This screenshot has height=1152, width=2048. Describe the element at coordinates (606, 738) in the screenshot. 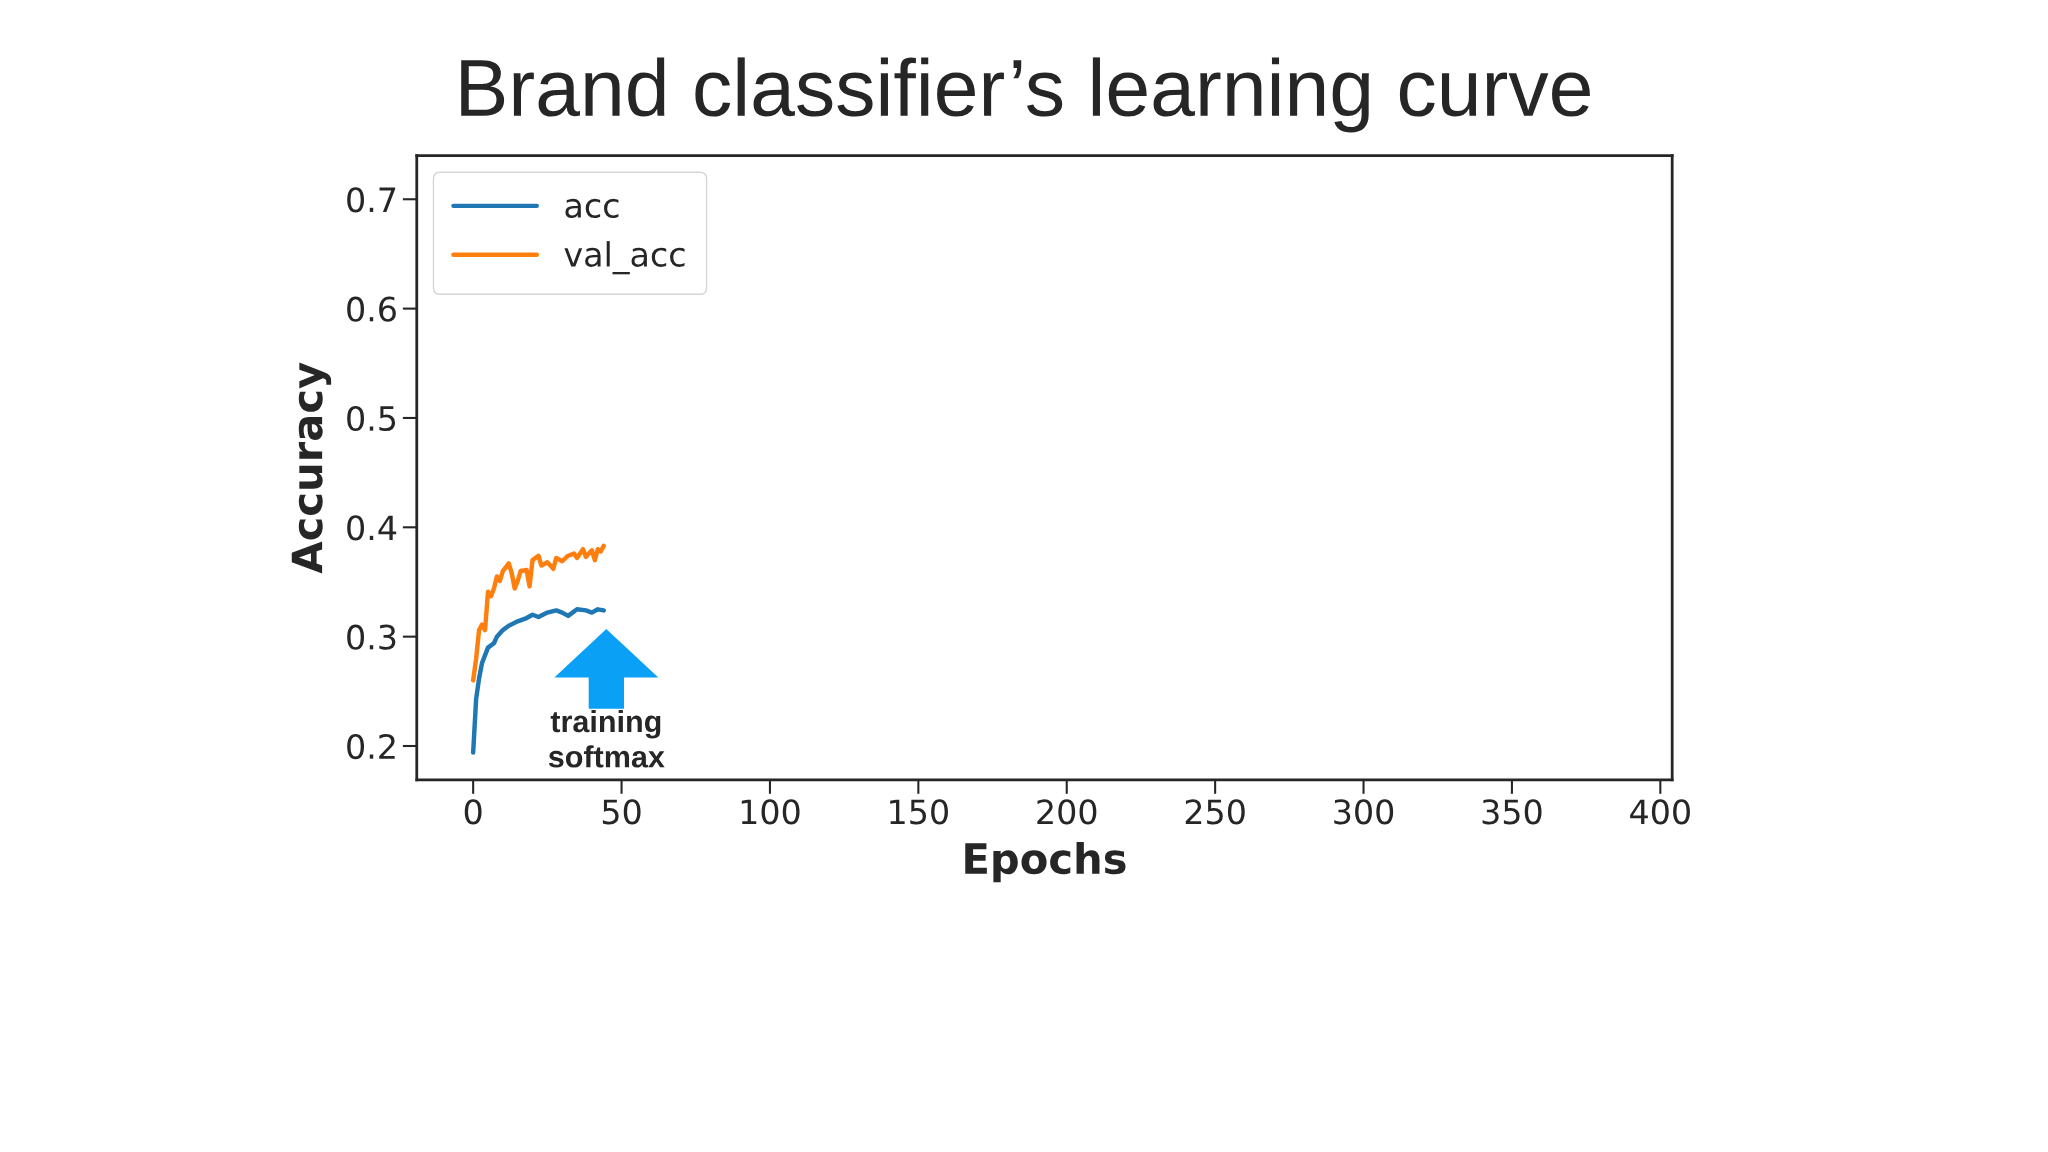

I see `annotation: training softmax` at that location.